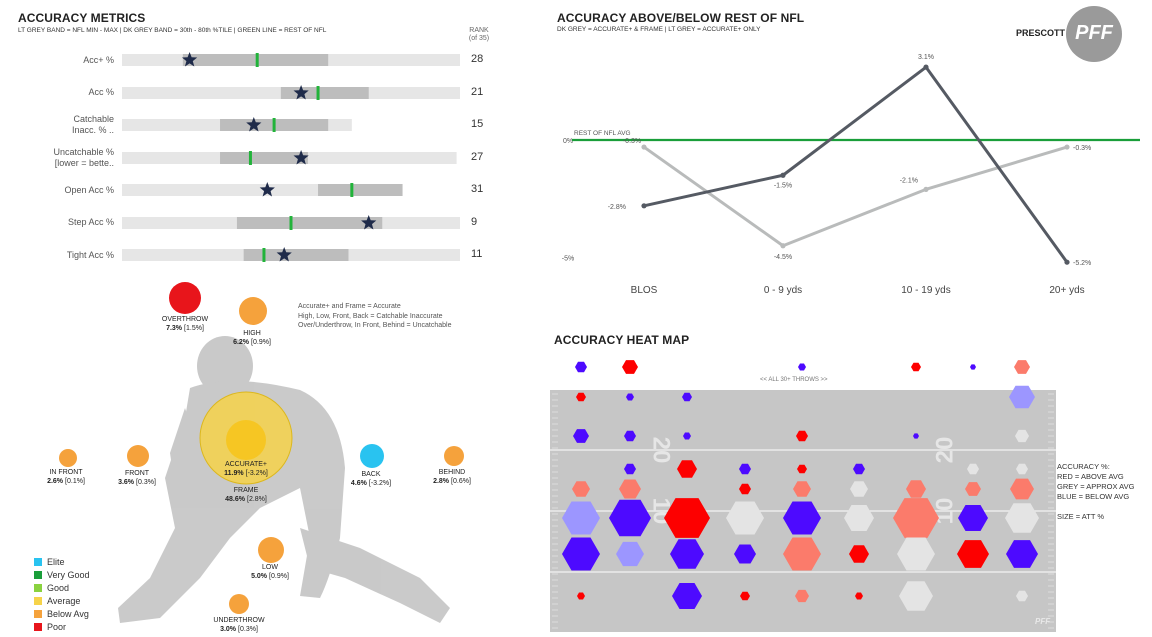 Image resolution: width=1152 pixels, height=637 pixels. Describe the element at coordinates (241, 342) in the screenshot. I see `zone-pct: 6.2%` at that location.